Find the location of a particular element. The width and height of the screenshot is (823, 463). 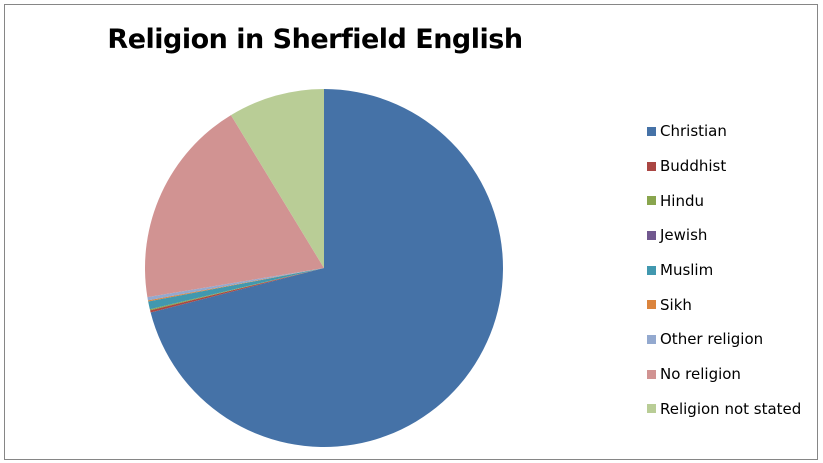

legend-item-buddhist: Buddhist is located at coordinates (732, 166).